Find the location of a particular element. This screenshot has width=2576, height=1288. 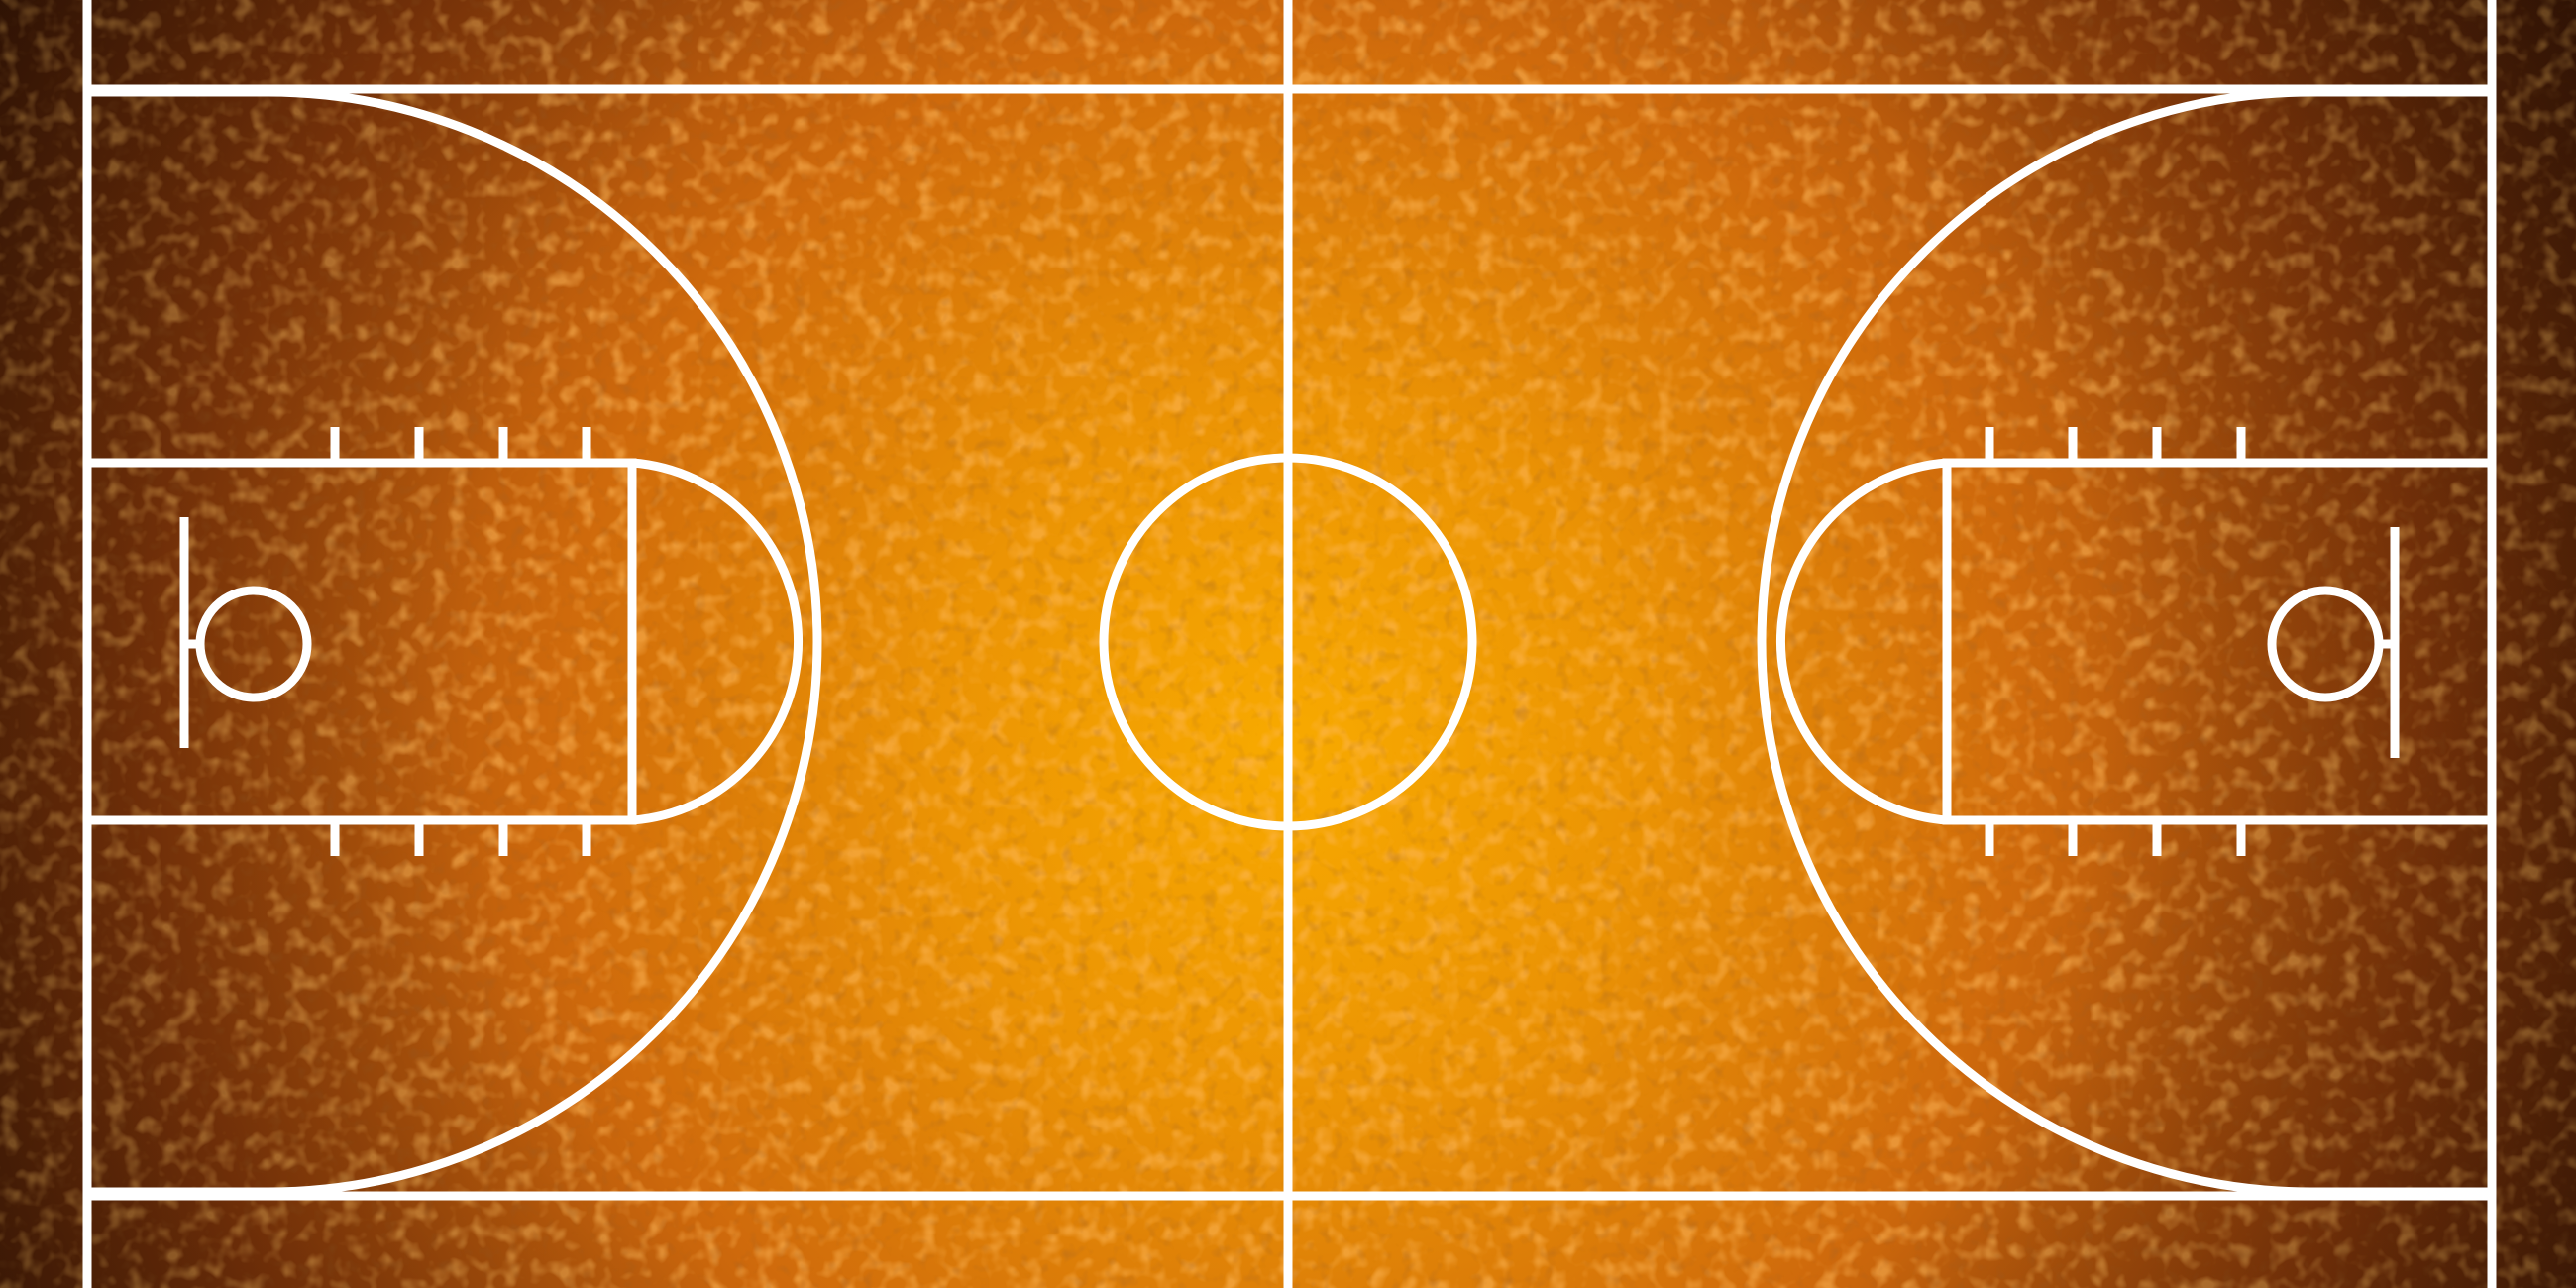

free-throw-circle-left is located at coordinates (717, 642).